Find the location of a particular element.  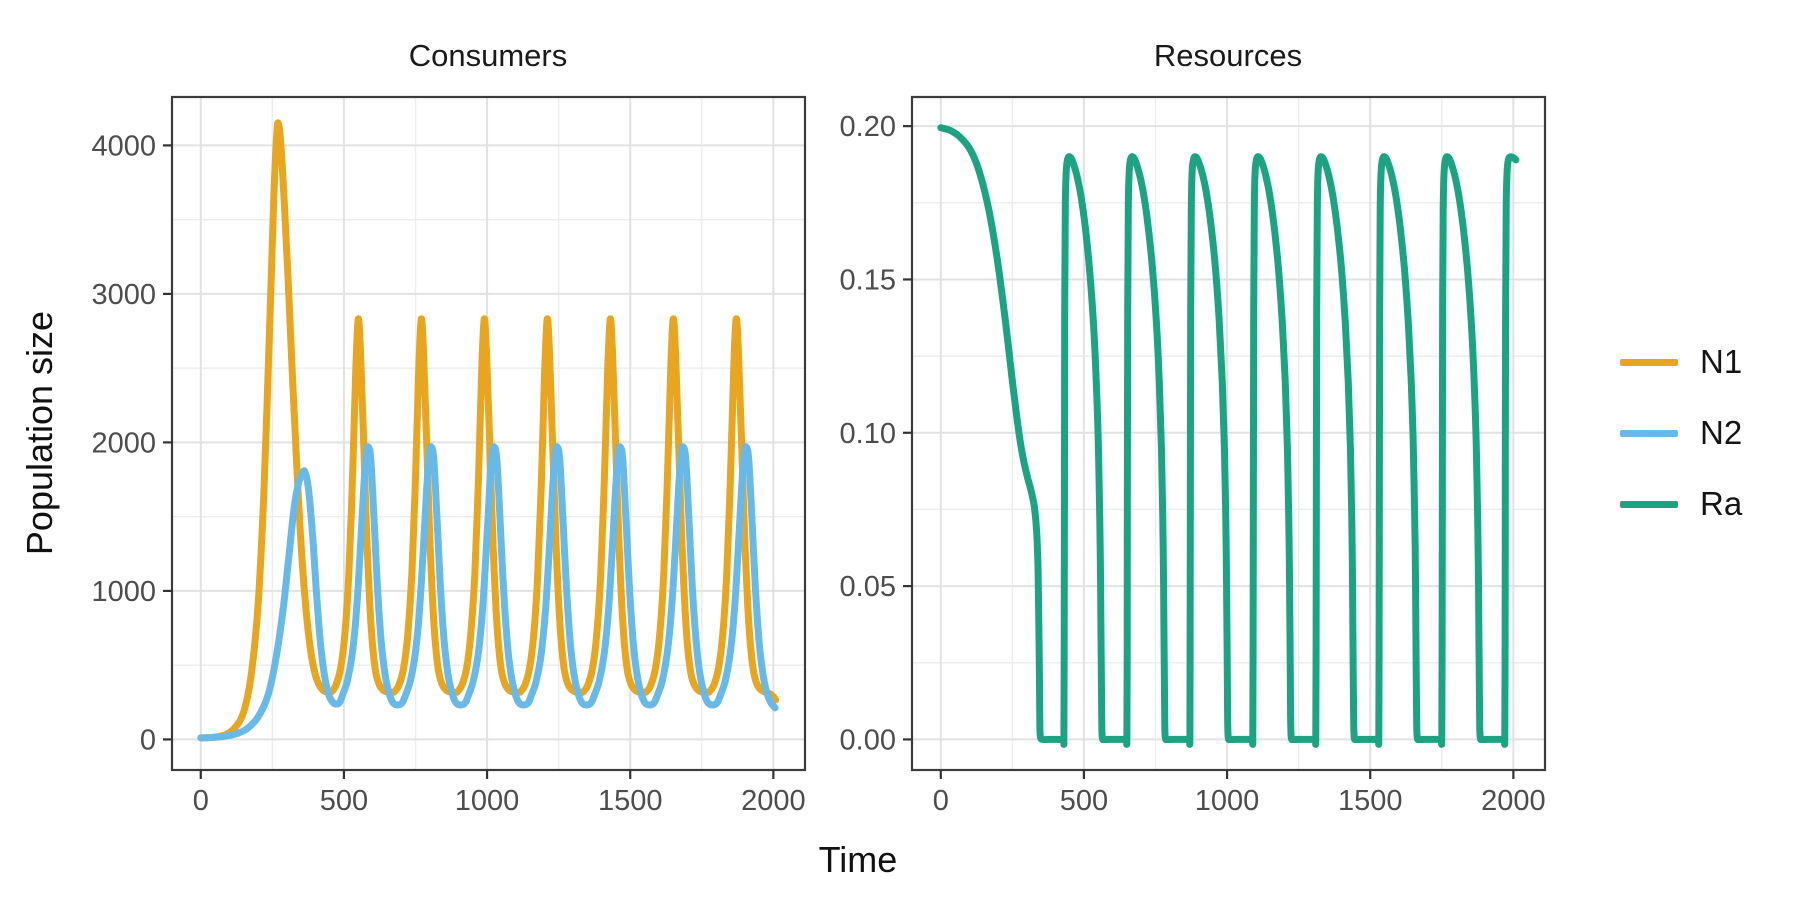

legend: N1 N2 Ra is located at coordinates (1681, 433).